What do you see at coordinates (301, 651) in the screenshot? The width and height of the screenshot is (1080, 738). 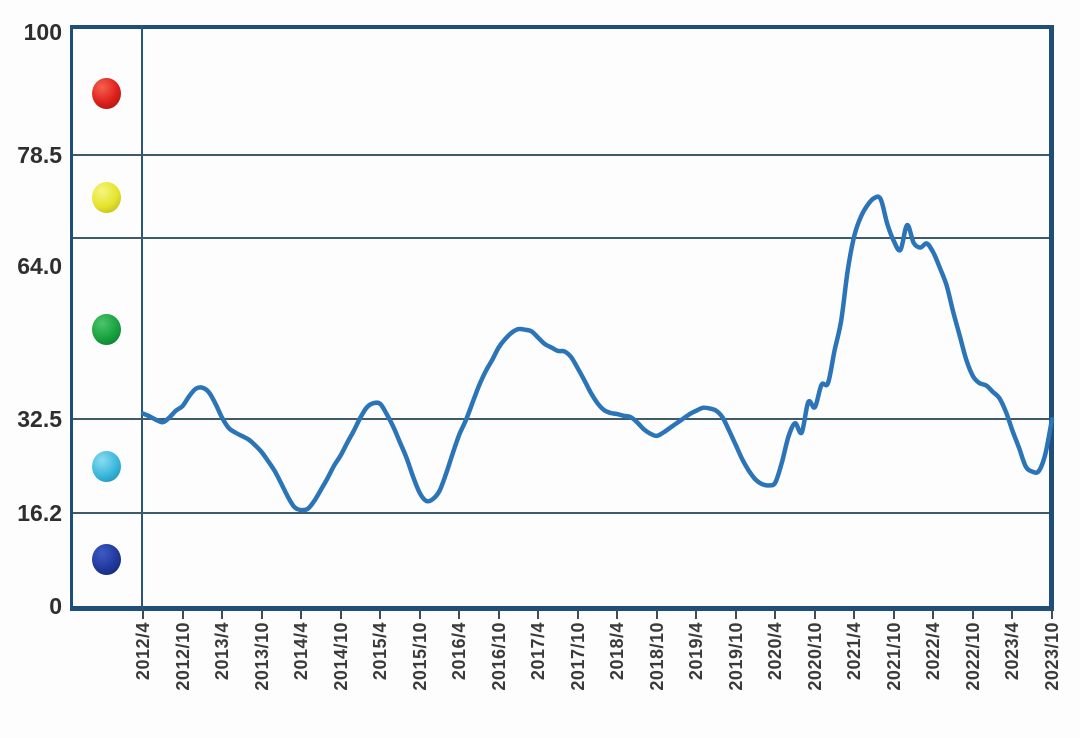 I see `x-axis-tick-label: 2014/4` at bounding box center [301, 651].